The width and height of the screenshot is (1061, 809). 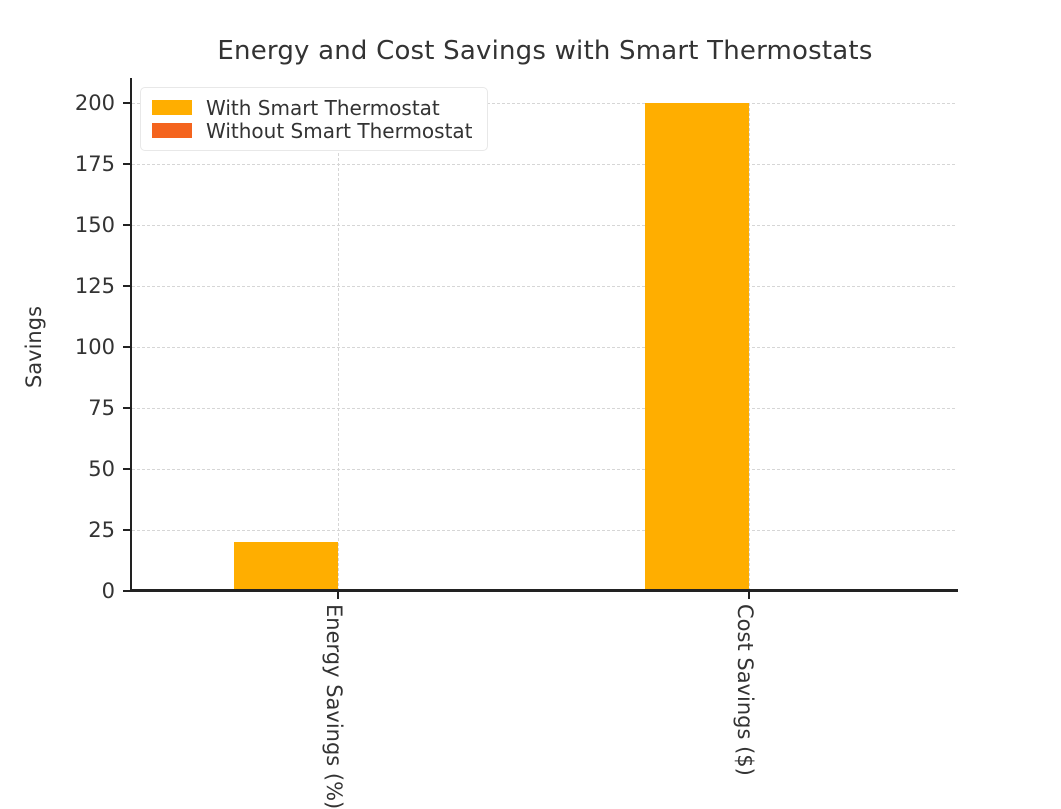 What do you see at coordinates (108, 591) in the screenshot?
I see `y-tick-label: 0` at bounding box center [108, 591].